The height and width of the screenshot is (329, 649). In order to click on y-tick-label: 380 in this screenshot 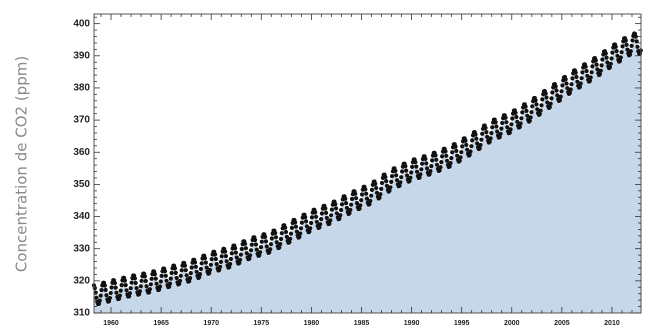, I will do `click(81, 88)`.